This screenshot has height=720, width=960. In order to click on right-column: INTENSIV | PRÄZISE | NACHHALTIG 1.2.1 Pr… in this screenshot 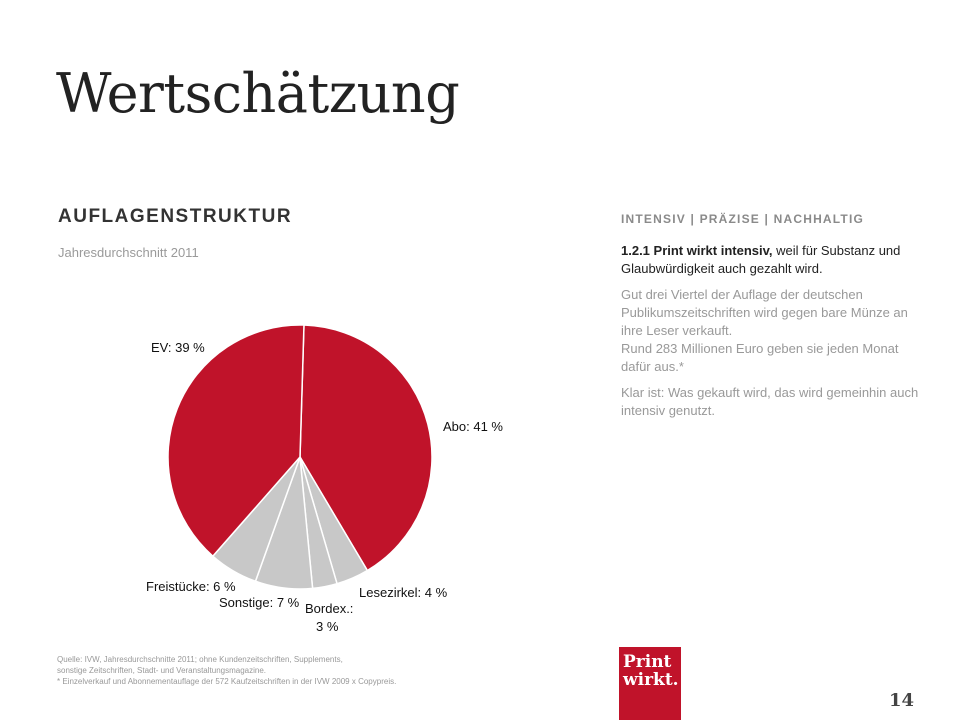, I will do `click(776, 320)`.